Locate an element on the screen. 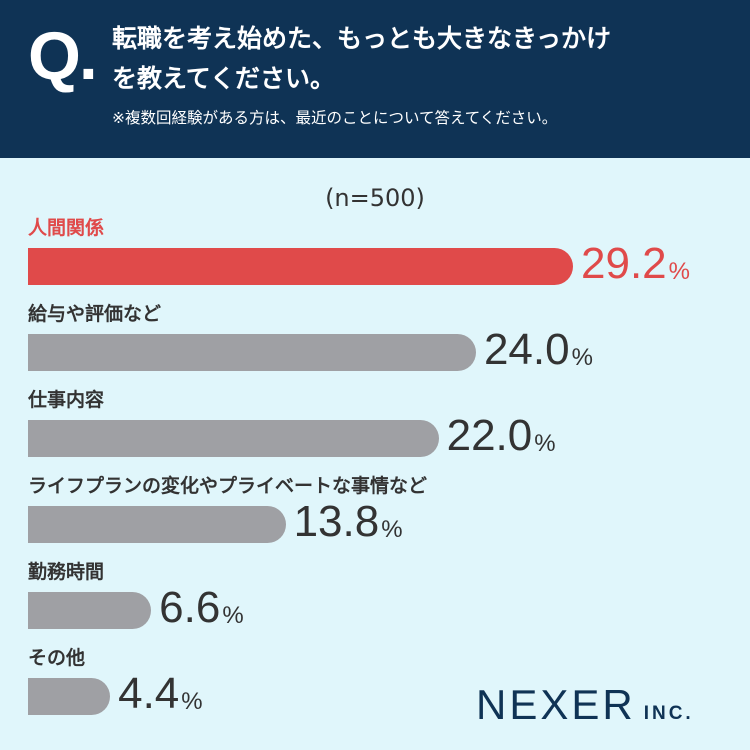 The width and height of the screenshot is (750, 750). value-label: 4.4% is located at coordinates (160, 694).